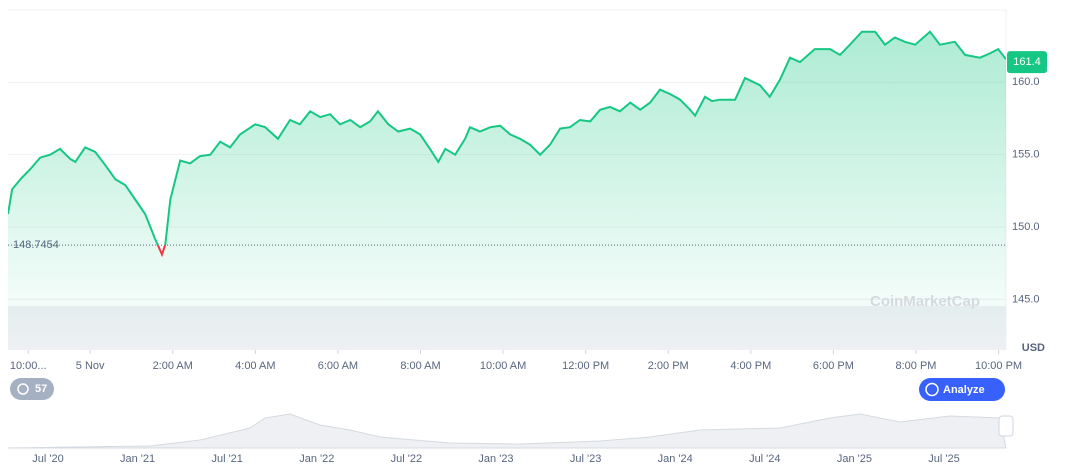 This screenshot has height=470, width=1072. I want to click on navigator-handle, so click(1006, 426).